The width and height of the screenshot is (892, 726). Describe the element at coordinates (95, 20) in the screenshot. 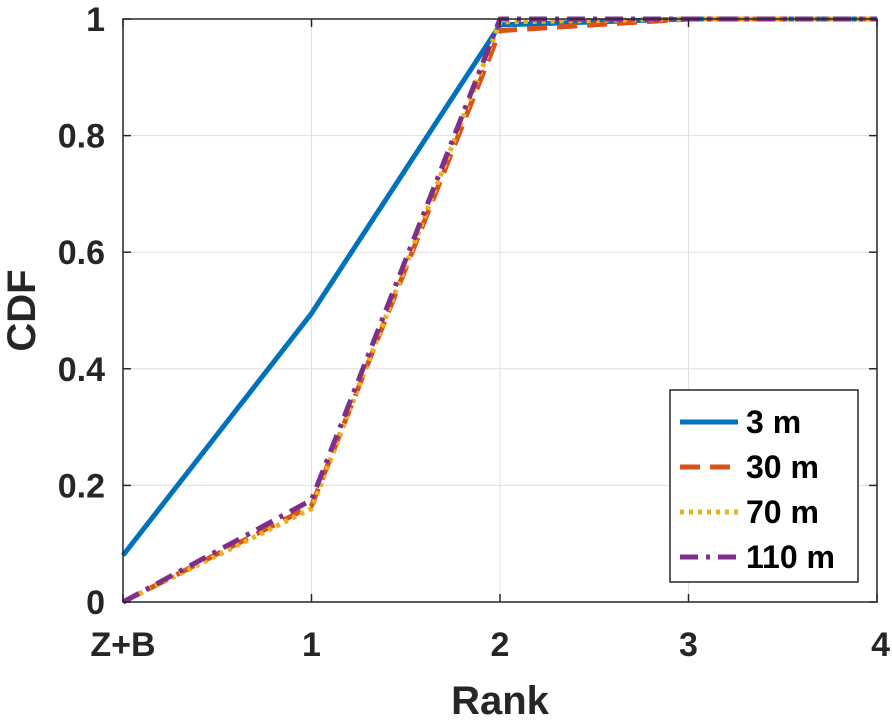

I see `y-tick-label: 1` at that location.